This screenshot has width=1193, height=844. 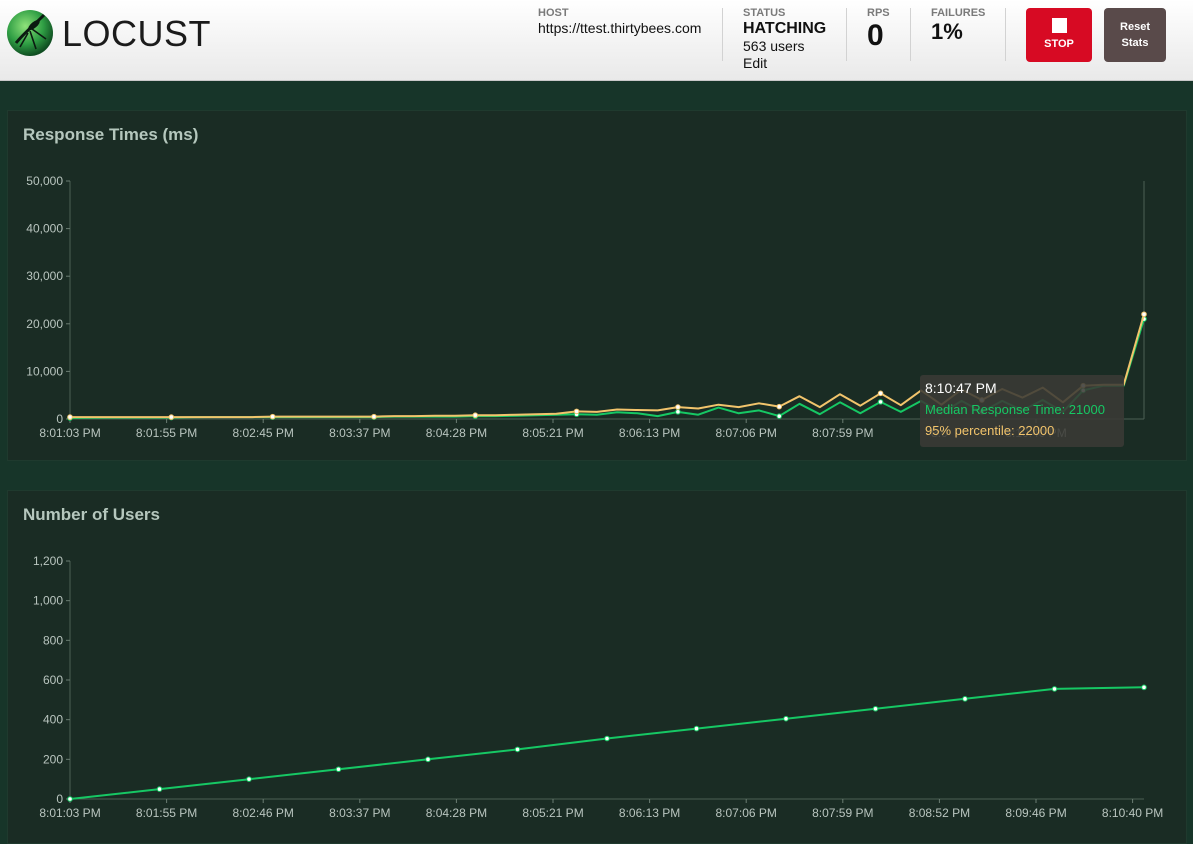 I want to click on tooltip-box, so click(x=1022, y=411).